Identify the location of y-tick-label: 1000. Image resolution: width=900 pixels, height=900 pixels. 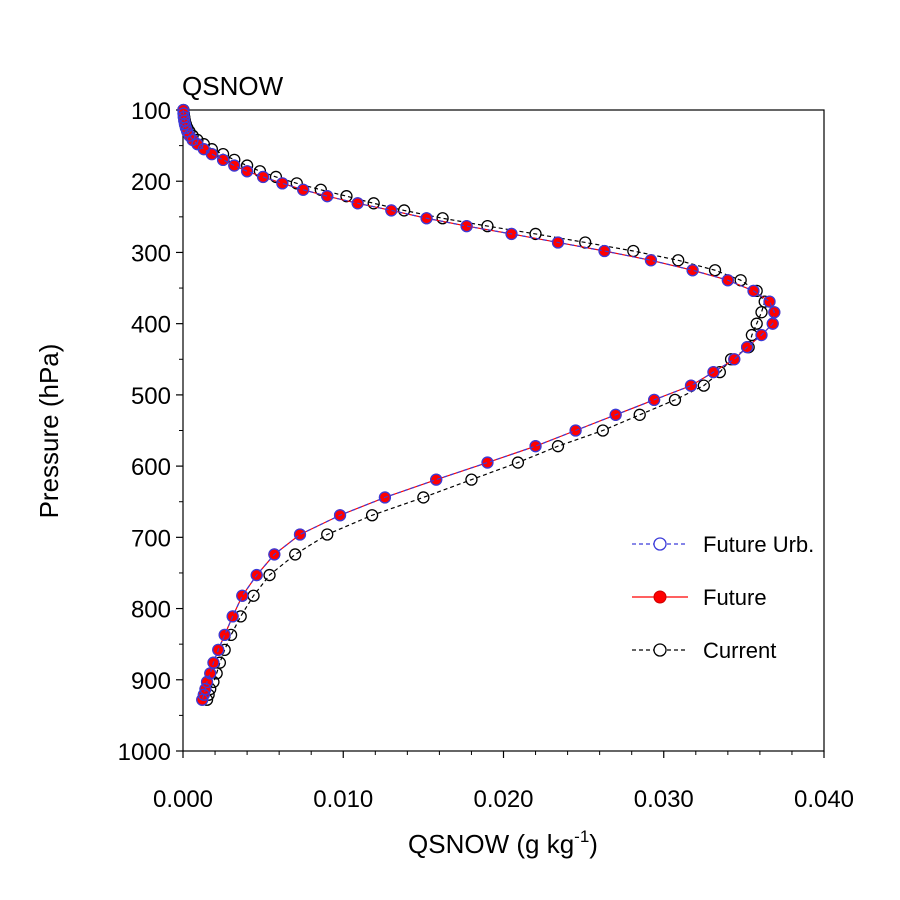
(144, 752).